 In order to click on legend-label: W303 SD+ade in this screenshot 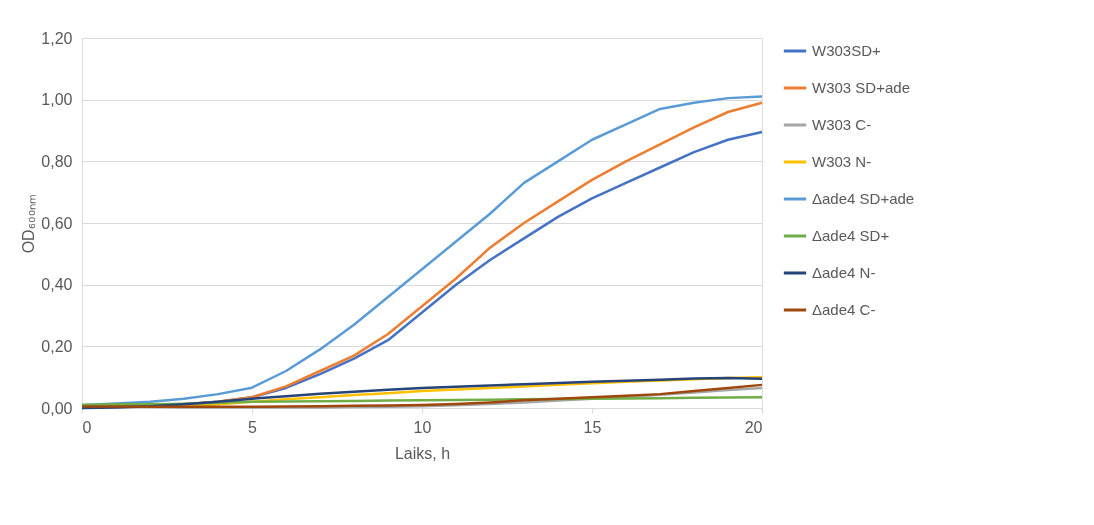, I will do `click(861, 87)`.